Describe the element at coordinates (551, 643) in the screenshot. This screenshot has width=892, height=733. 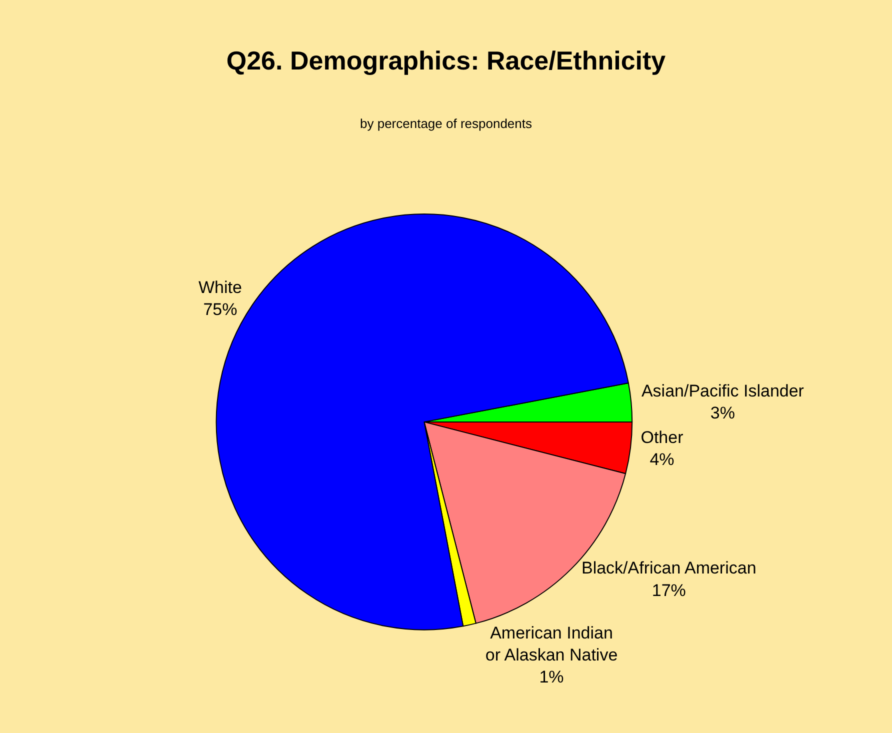
I see `slice-label: American Indian or Alaskan Native` at that location.